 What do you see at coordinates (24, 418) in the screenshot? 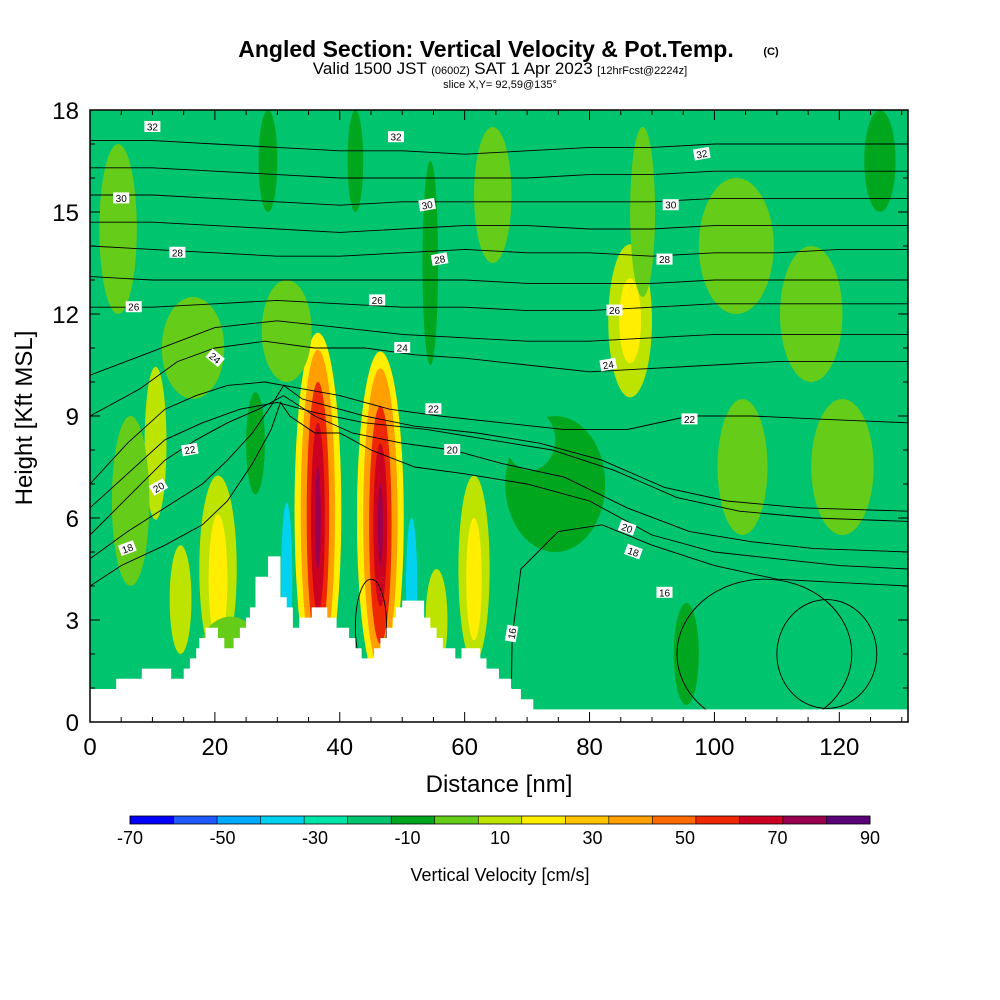
I see `y-axis-label: Height [Kft MSL]` at bounding box center [24, 418].